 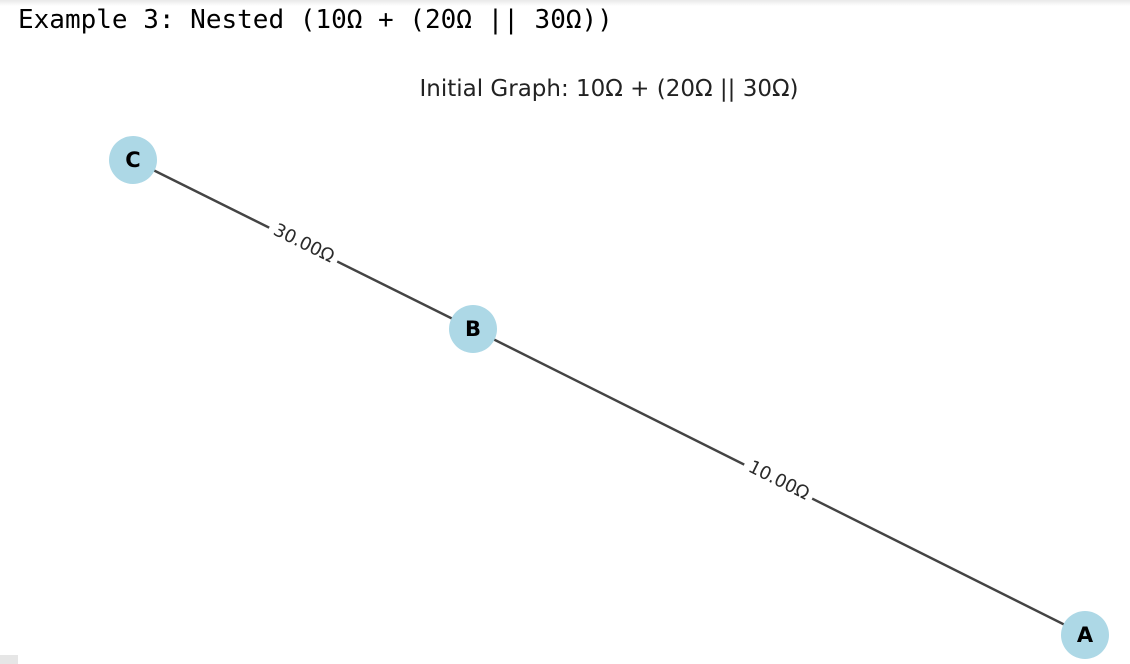 What do you see at coordinates (315, 20) in the screenshot?
I see `output-text: Example 3: Nested (10Ω + (20Ω || 30Ω))` at bounding box center [315, 20].